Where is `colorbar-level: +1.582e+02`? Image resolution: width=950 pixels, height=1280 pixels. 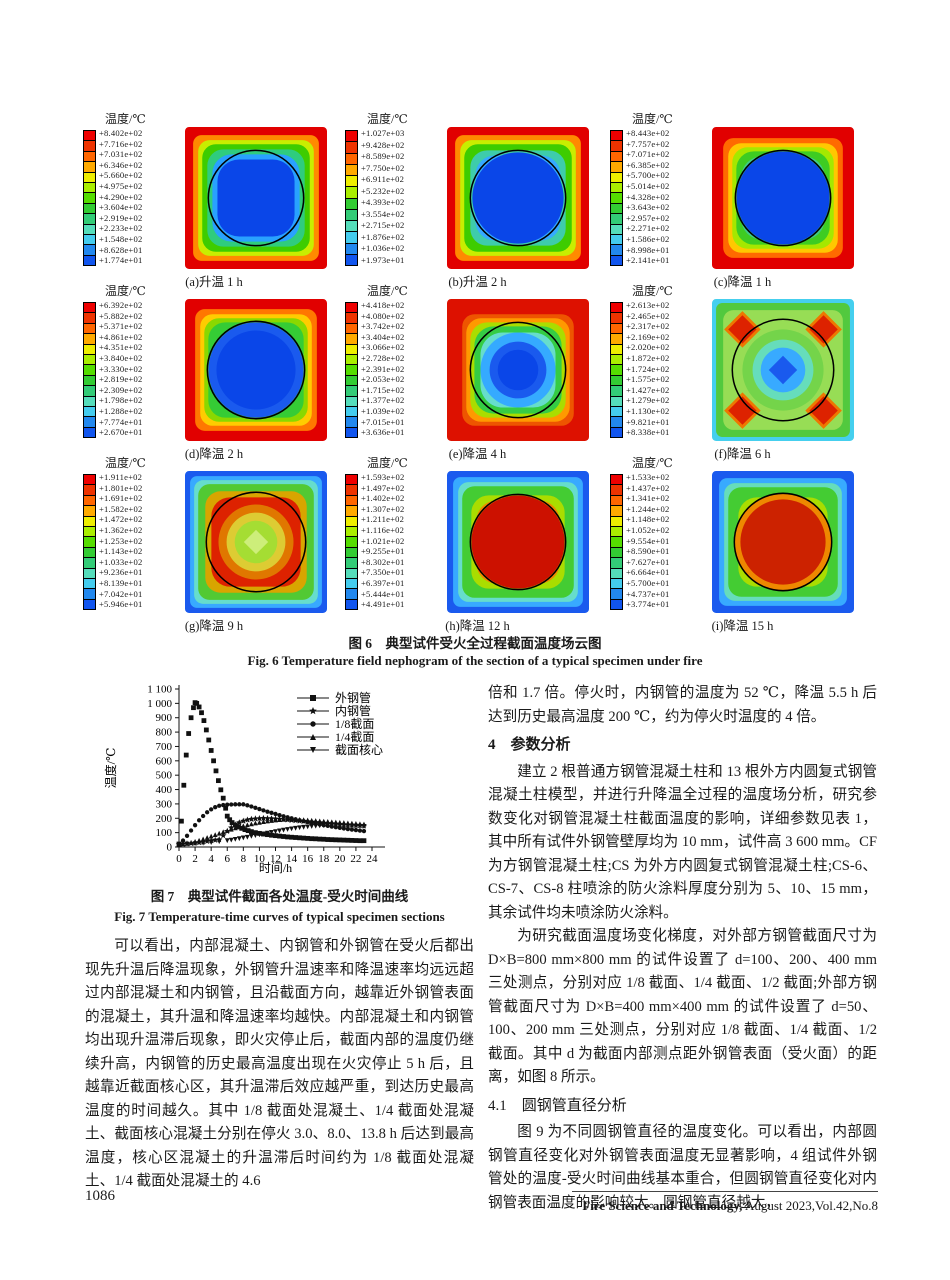 colorbar-level: +1.582e+02 is located at coordinates (121, 508).